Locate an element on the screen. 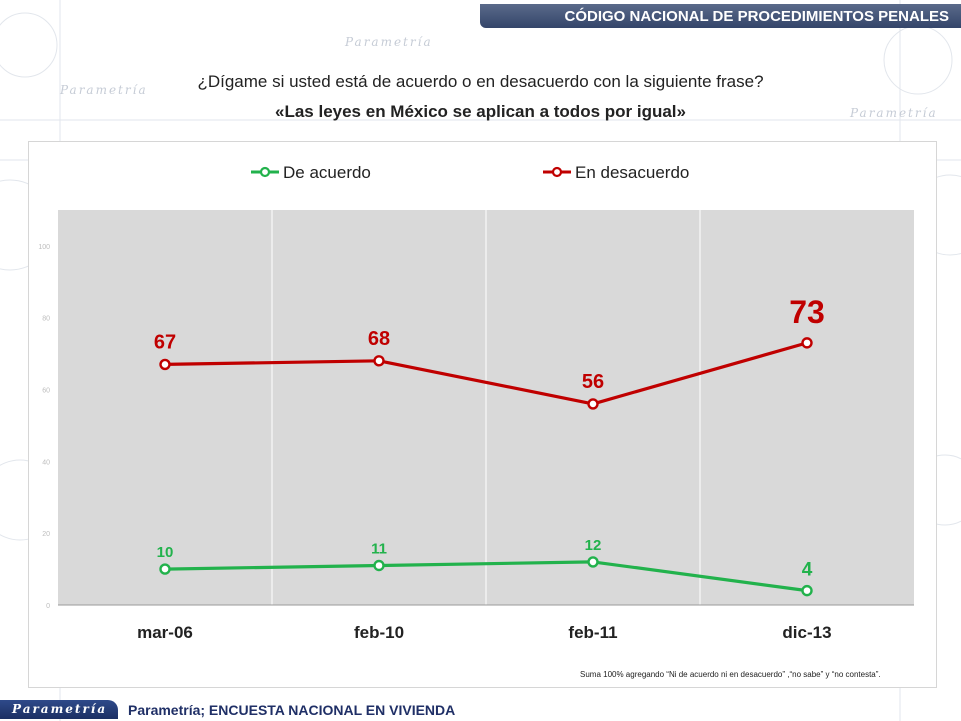 This screenshot has height=721, width=961. data-label: 4 is located at coordinates (807, 570).